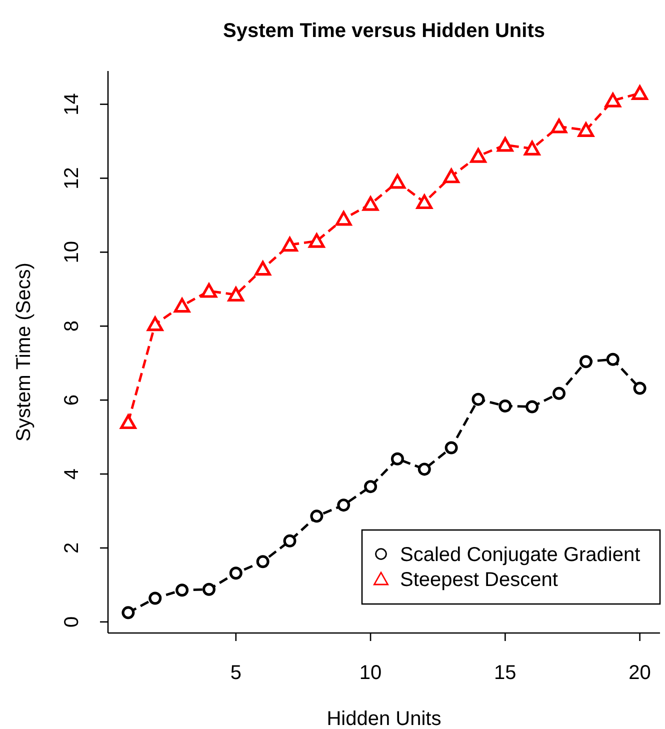  What do you see at coordinates (639, 673) in the screenshot?
I see `x-tick-label: 20` at bounding box center [639, 673].